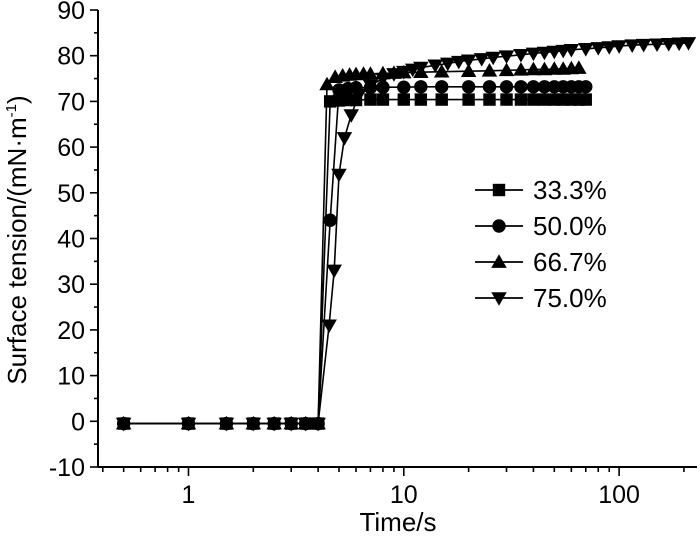 The image size is (700, 538). Describe the element at coordinates (71, 194) in the screenshot. I see `y-tick-label: 50` at that location.